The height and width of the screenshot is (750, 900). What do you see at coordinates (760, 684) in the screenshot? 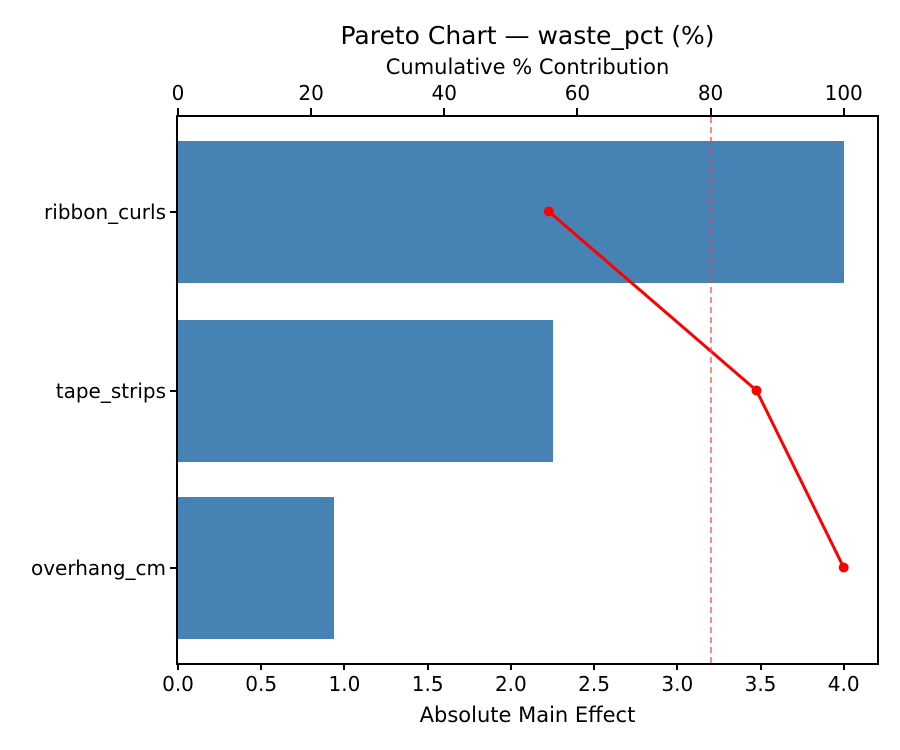
I see `bottom-tick-label: 3.5` at bounding box center [760, 684].